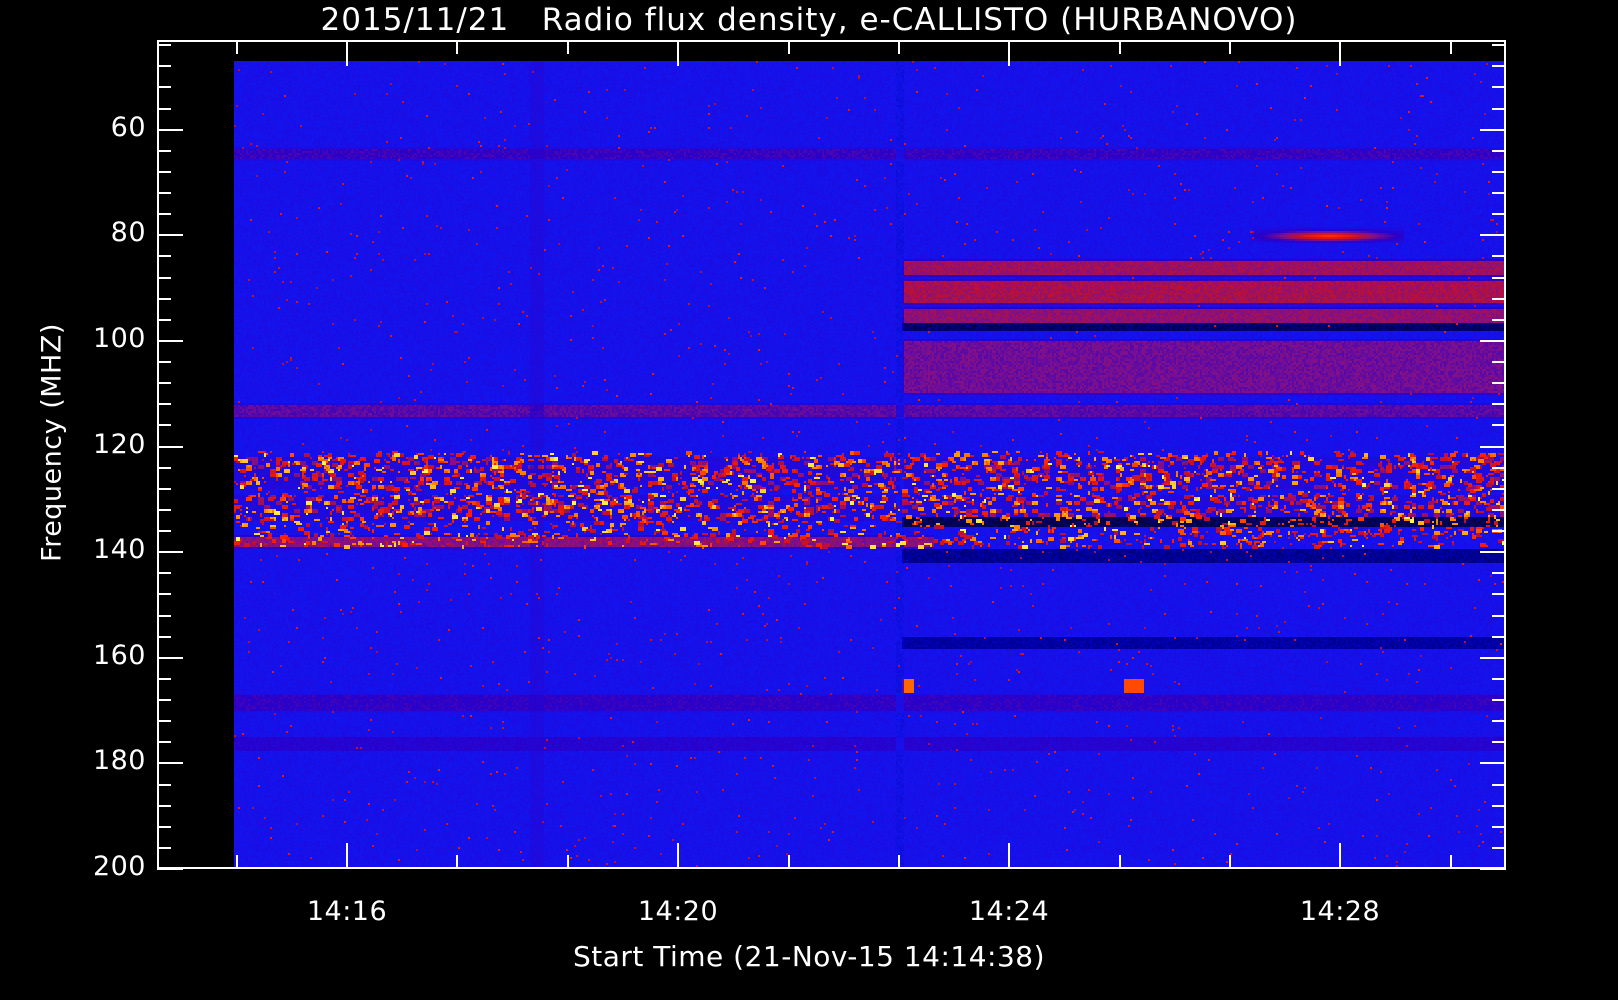 The image size is (1618, 1000). Describe the element at coordinates (119, 338) in the screenshot. I see `y-tick-label: 100` at that location.